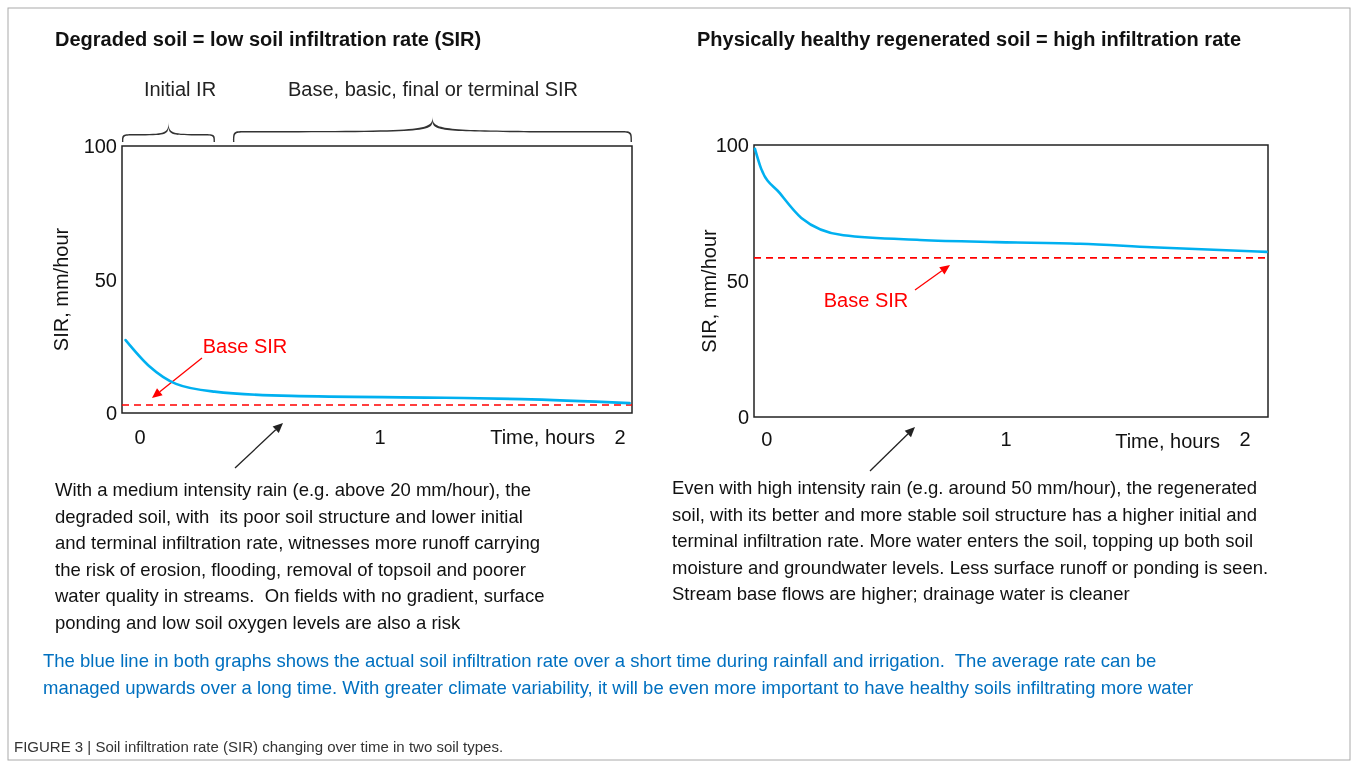 The width and height of the screenshot is (1358, 765). I want to click on caption: FIGURE 3 | Soil infiltration rate (SIR) changing over time in two soil types., so click(259, 746).